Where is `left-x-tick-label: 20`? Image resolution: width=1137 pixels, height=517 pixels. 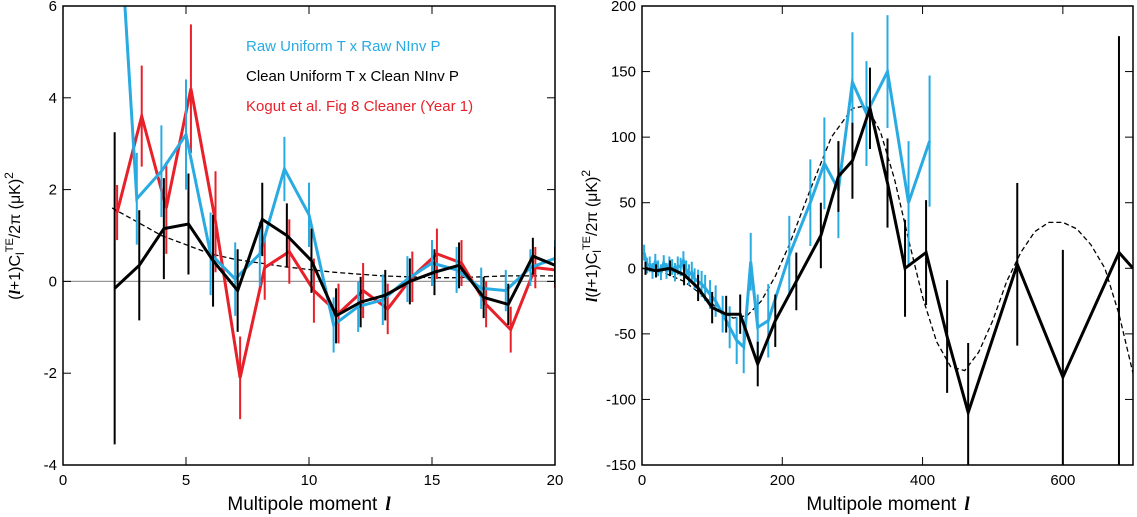
left-x-tick-label: 20 is located at coordinates (555, 480).